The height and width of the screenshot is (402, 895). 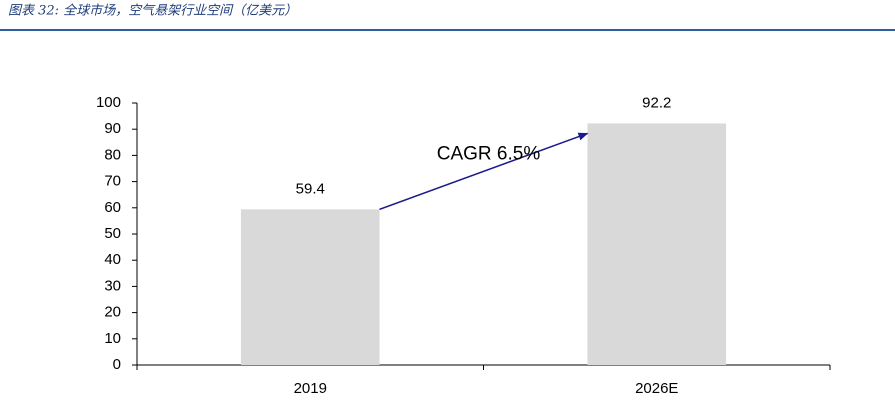 I want to click on y-tick-label: 90, so click(x=112, y=128).